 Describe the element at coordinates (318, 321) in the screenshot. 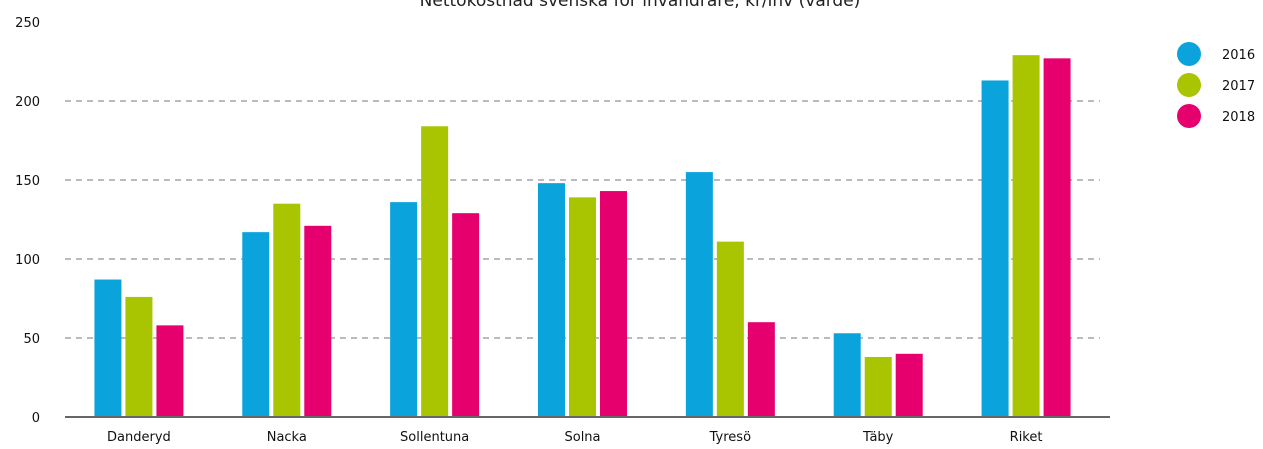

I see `bar-nacka-2018` at that location.